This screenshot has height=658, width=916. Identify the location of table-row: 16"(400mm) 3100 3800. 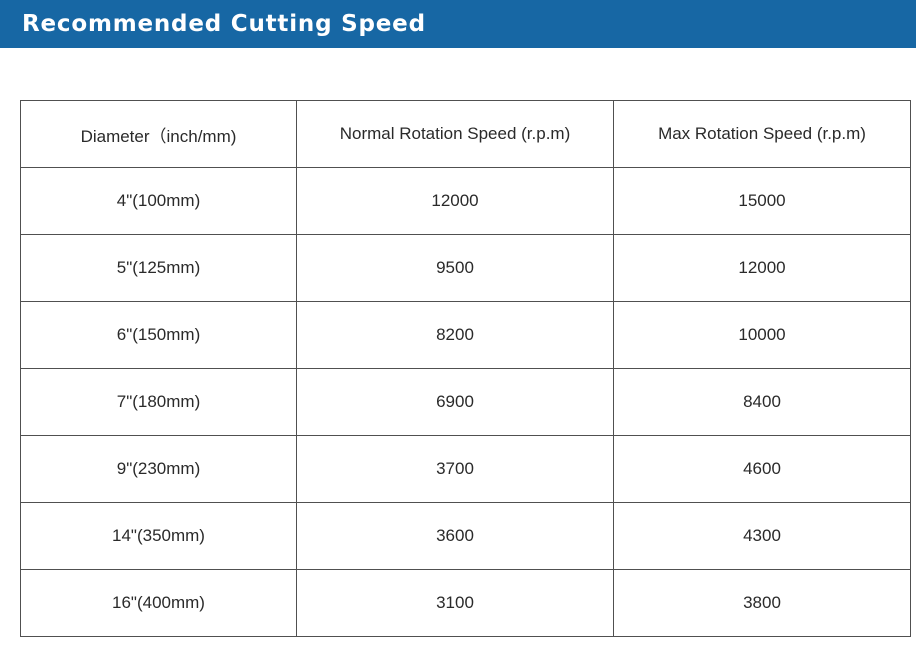
(465, 603).